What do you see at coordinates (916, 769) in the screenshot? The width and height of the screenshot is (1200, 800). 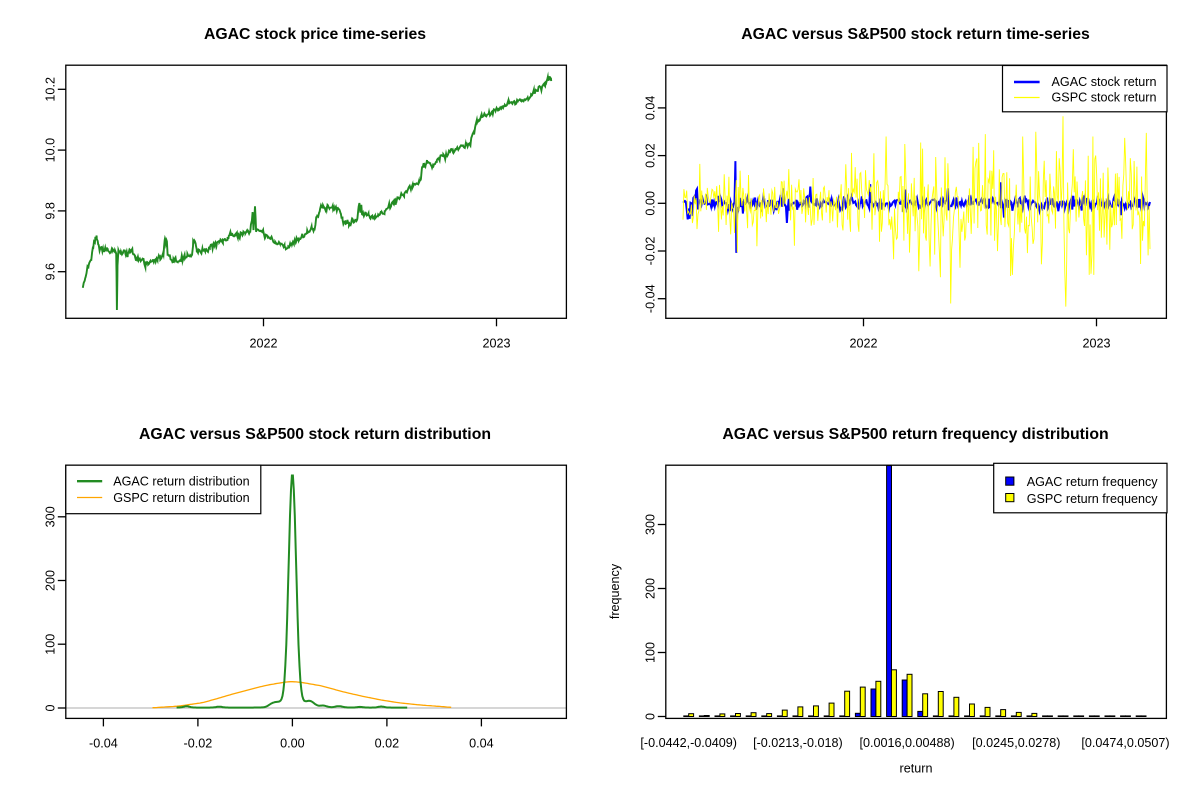 I see `svg-text: return` at bounding box center [916, 769].